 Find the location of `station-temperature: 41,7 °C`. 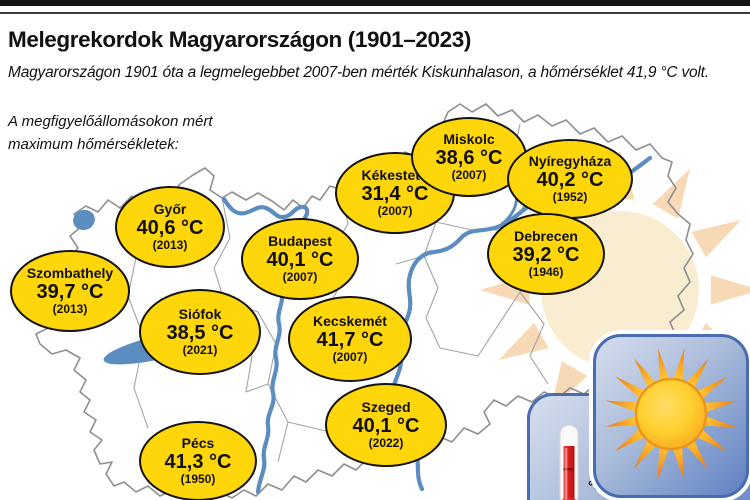

station-temperature: 41,7 °C is located at coordinates (350, 340).